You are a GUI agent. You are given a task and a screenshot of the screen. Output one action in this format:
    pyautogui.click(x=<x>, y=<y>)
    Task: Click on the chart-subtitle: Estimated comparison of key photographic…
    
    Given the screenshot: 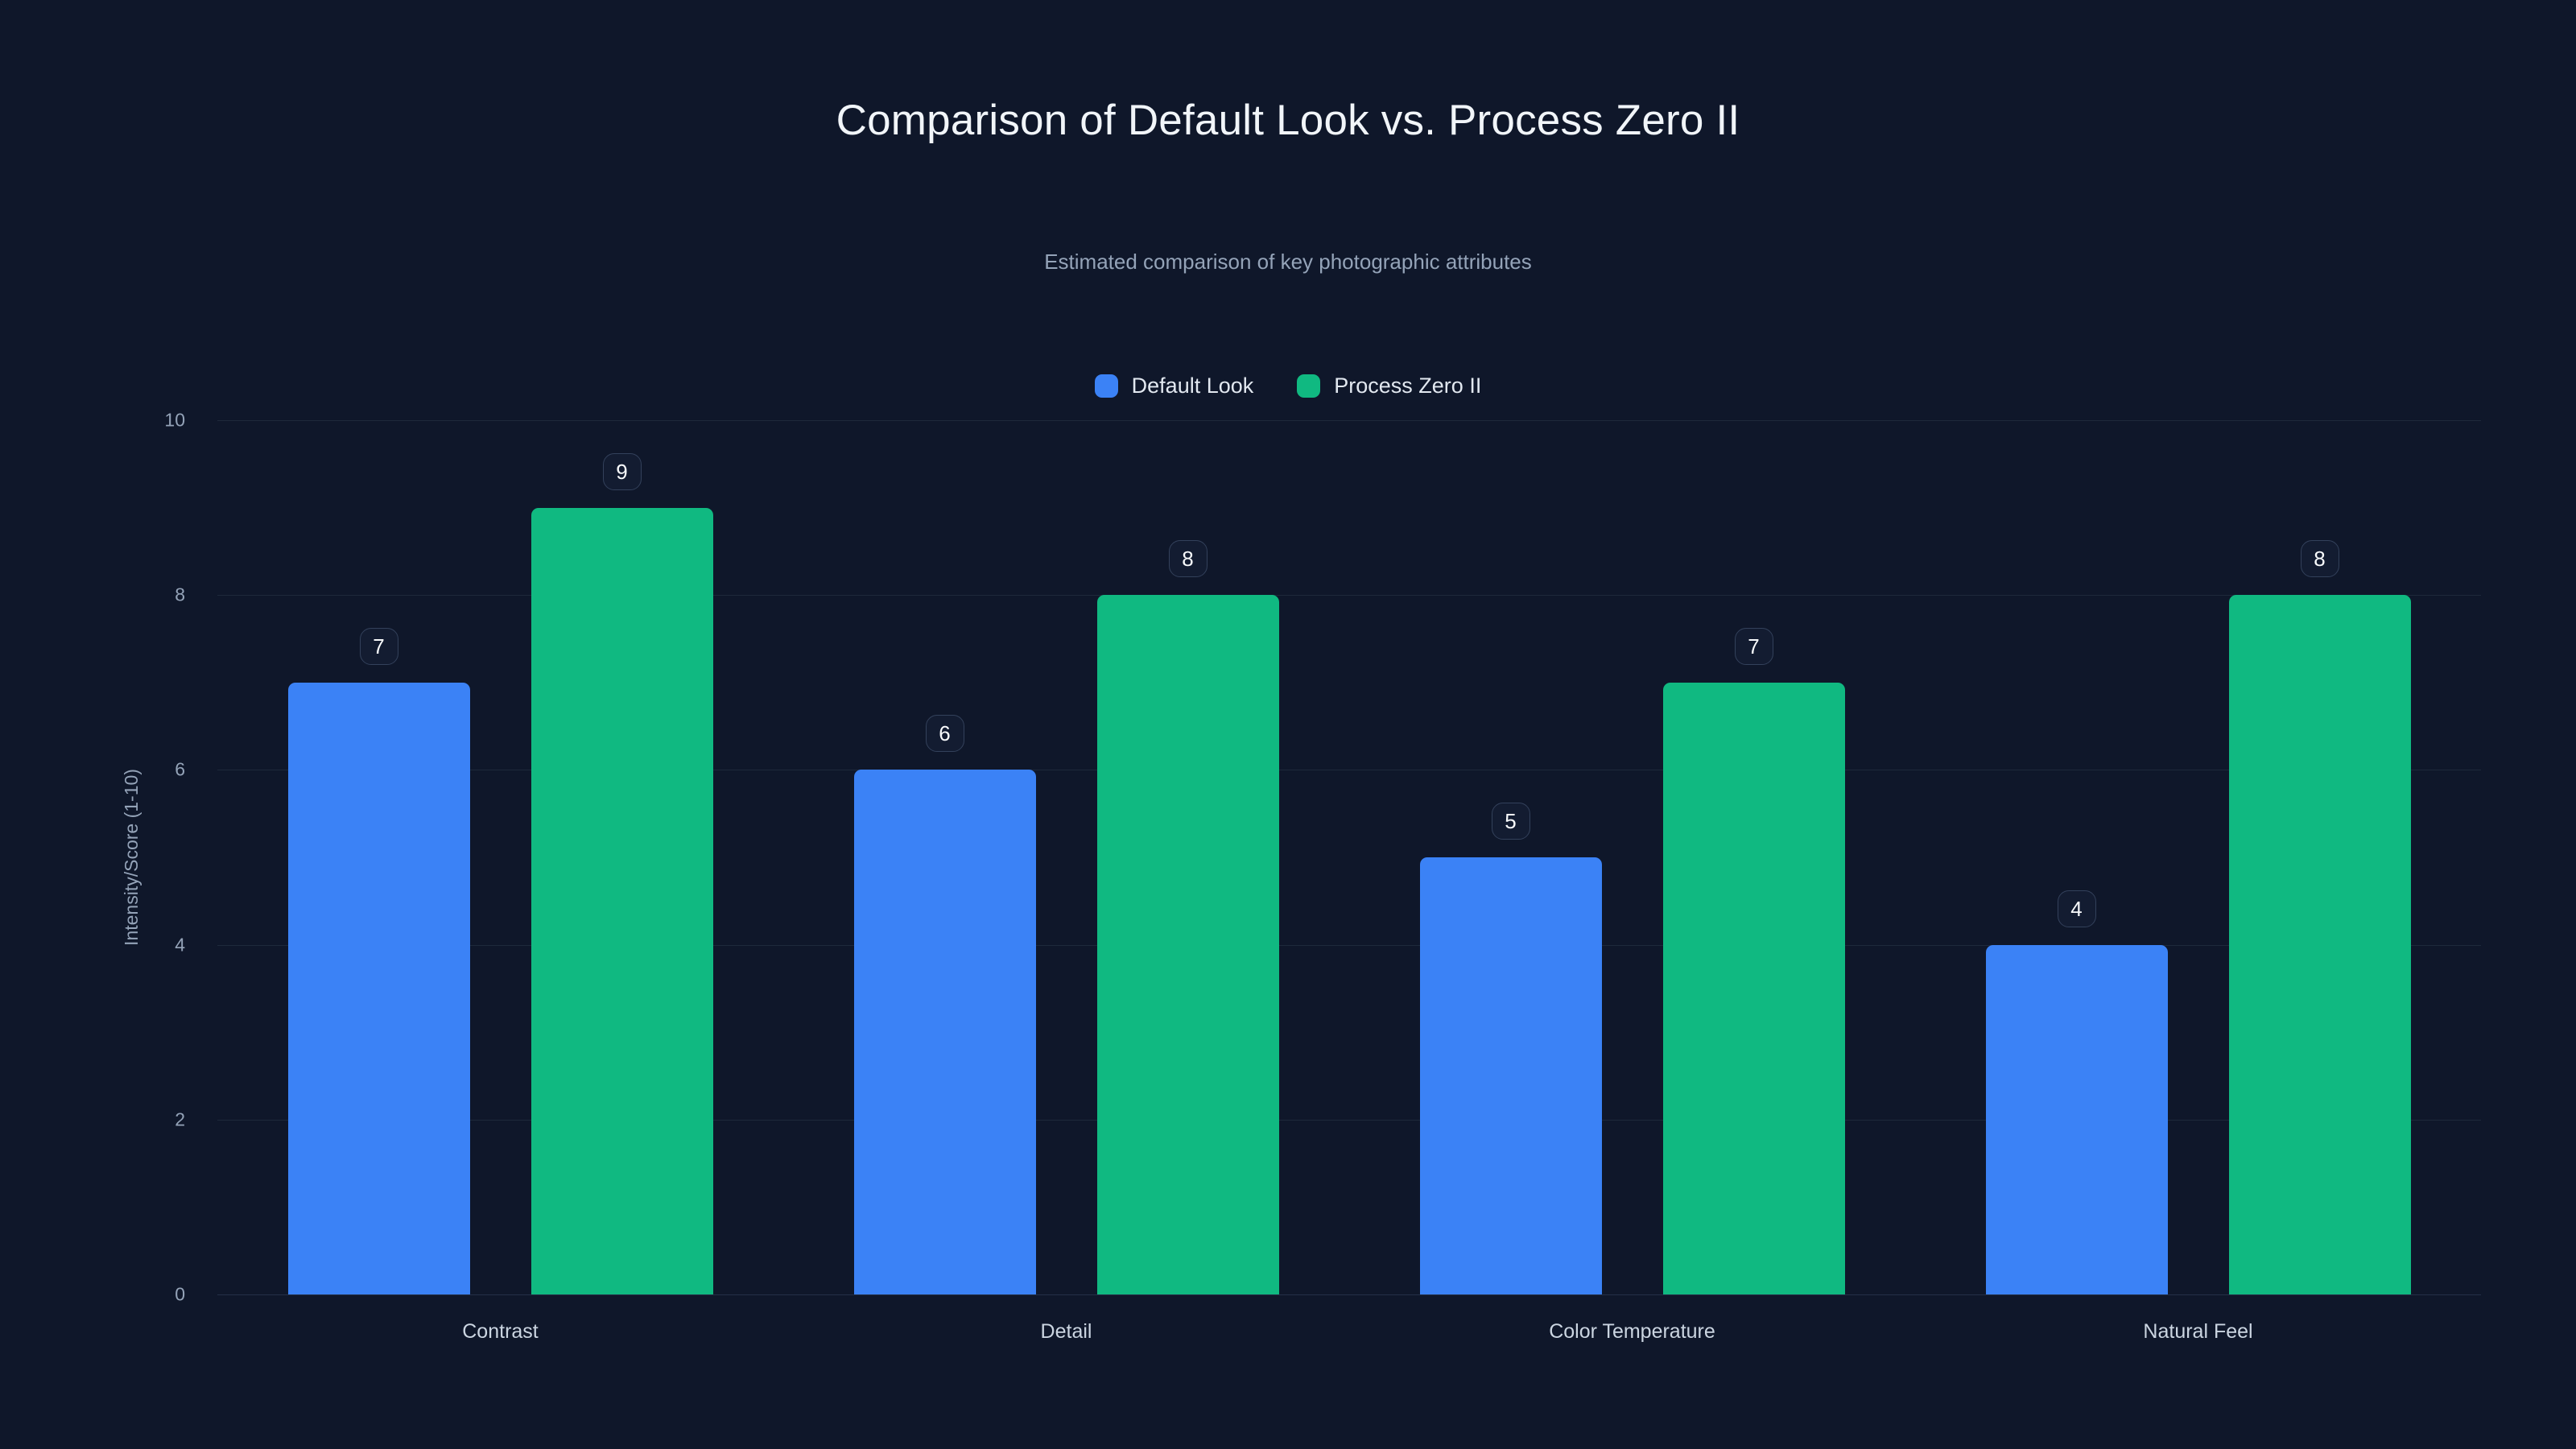 What is the action you would take?
    pyautogui.click(x=1288, y=262)
    